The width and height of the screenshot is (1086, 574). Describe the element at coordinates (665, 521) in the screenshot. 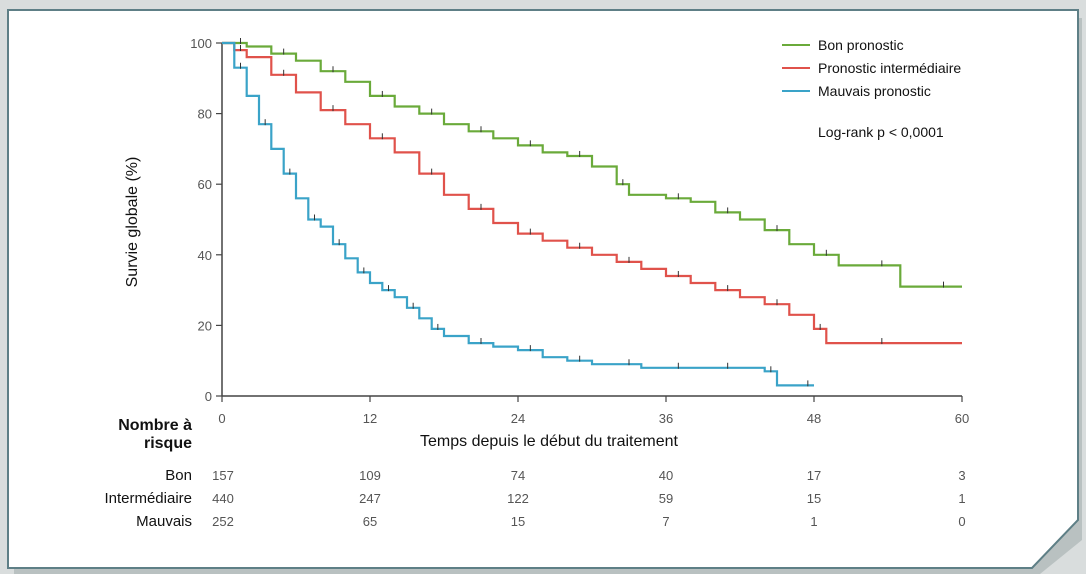

I see `risk-cell: 7` at that location.